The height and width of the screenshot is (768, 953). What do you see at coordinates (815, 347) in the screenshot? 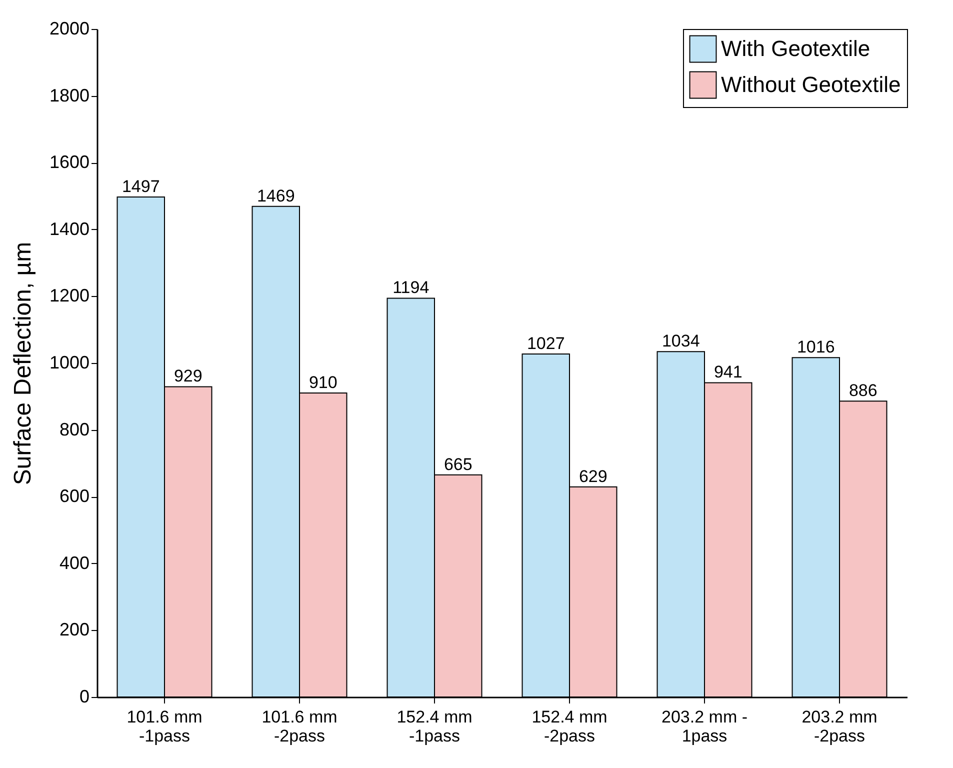
I see `data-label: 1016` at bounding box center [815, 347].